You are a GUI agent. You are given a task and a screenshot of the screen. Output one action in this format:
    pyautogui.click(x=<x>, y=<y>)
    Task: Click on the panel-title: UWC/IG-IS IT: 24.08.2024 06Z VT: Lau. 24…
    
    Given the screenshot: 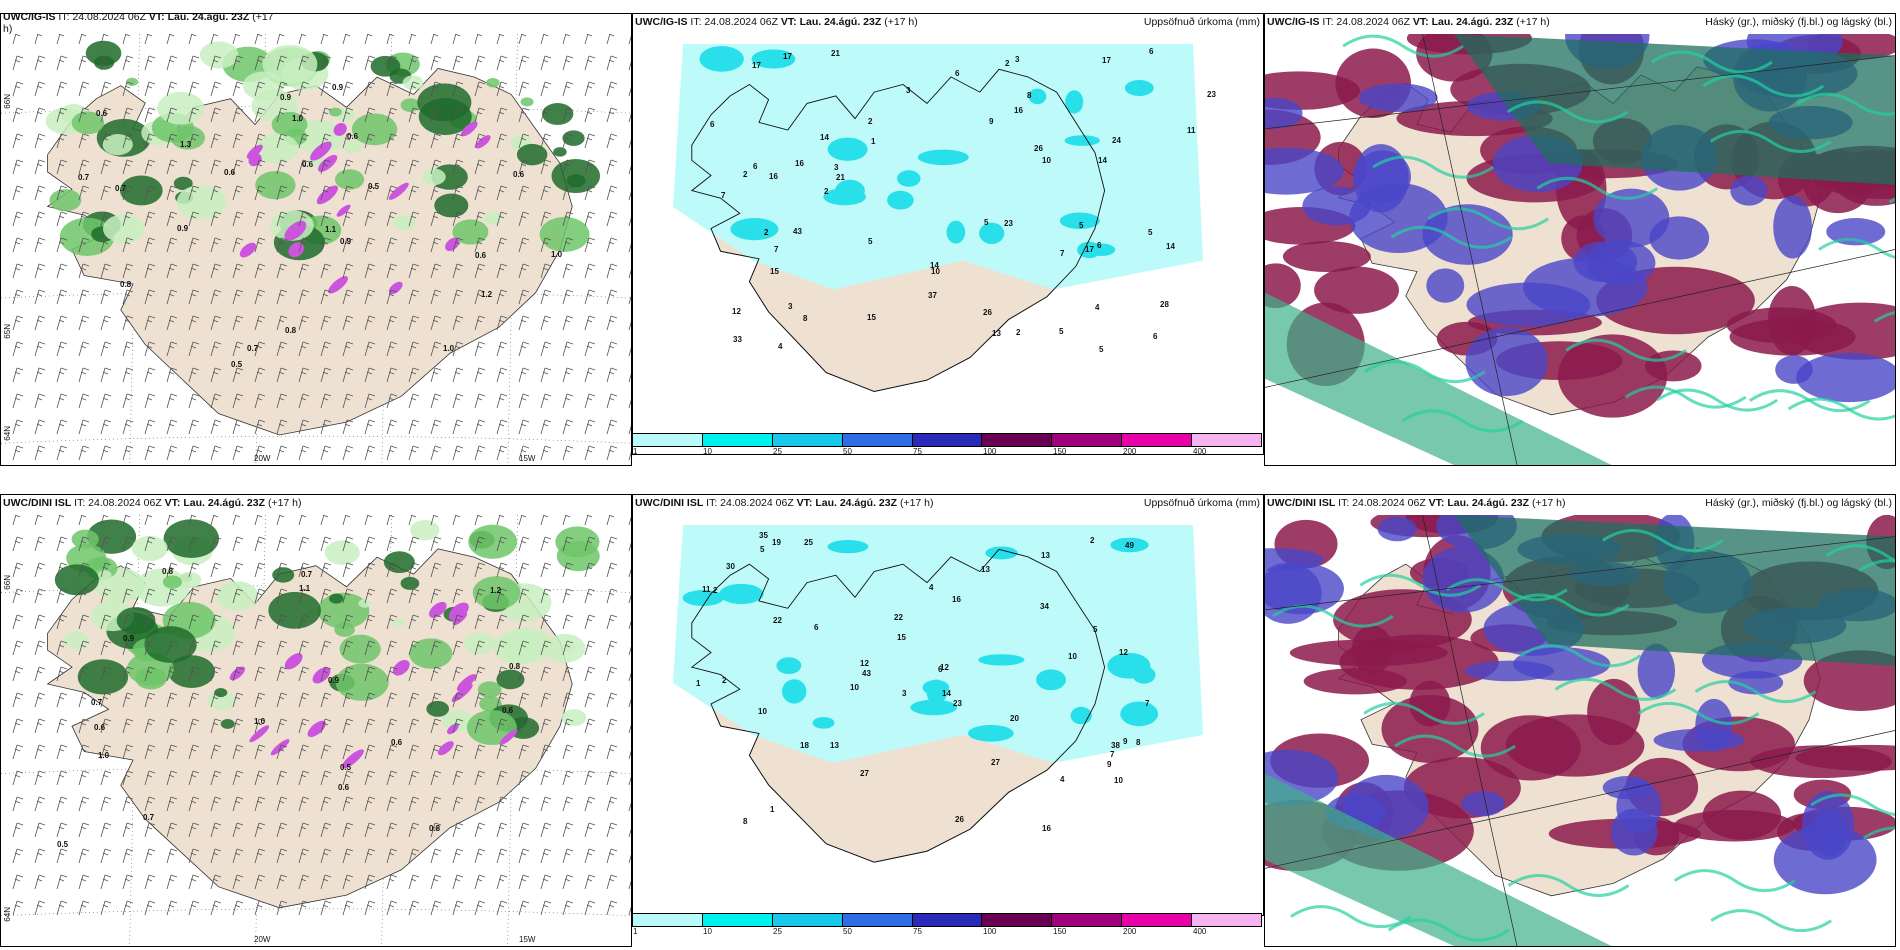 What is the action you would take?
    pyautogui.click(x=138, y=24)
    